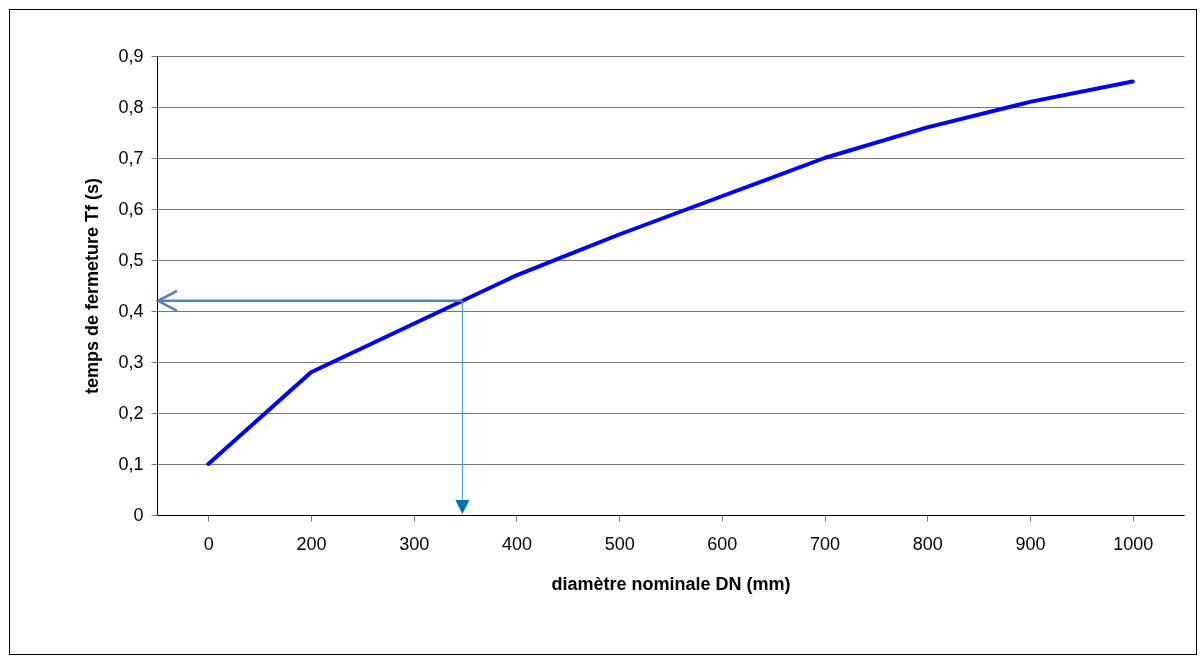 This screenshot has width=1203, height=661. I want to click on y-tick-label: 0,7, so click(131, 157).